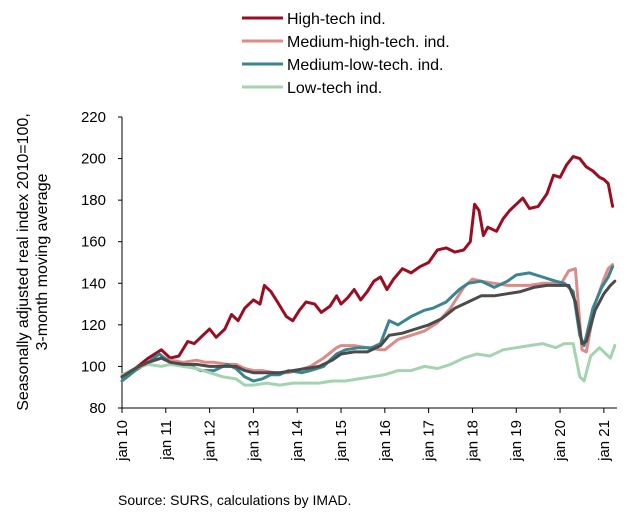  What do you see at coordinates (93, 117) in the screenshot?
I see `y-tick-label: 220` at bounding box center [93, 117].